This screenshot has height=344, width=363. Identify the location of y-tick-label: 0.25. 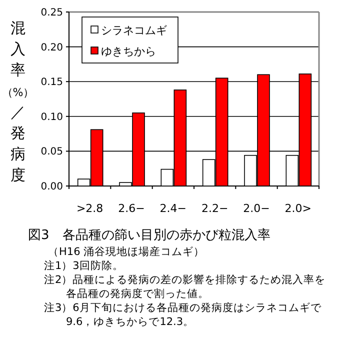
(51, 13).